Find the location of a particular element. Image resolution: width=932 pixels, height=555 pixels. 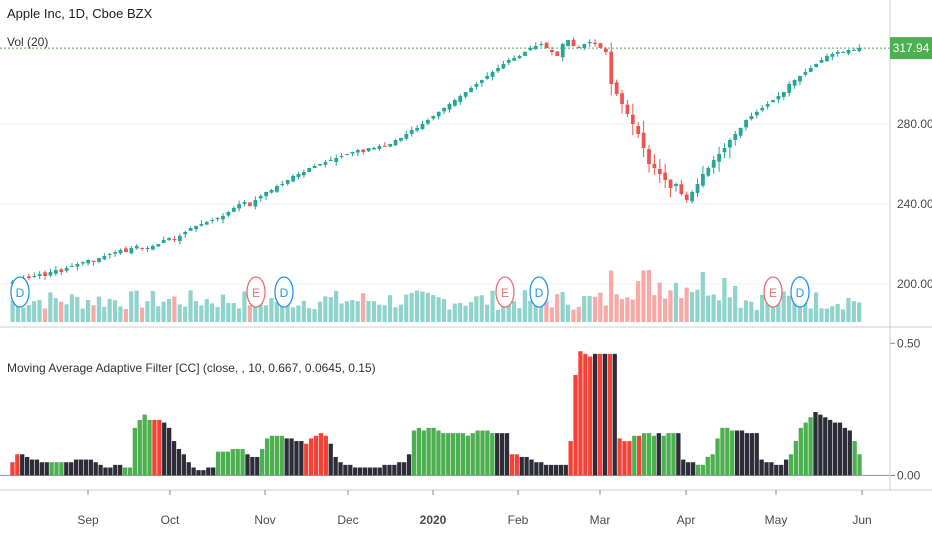

dividend-marker is located at coordinates (284, 292).